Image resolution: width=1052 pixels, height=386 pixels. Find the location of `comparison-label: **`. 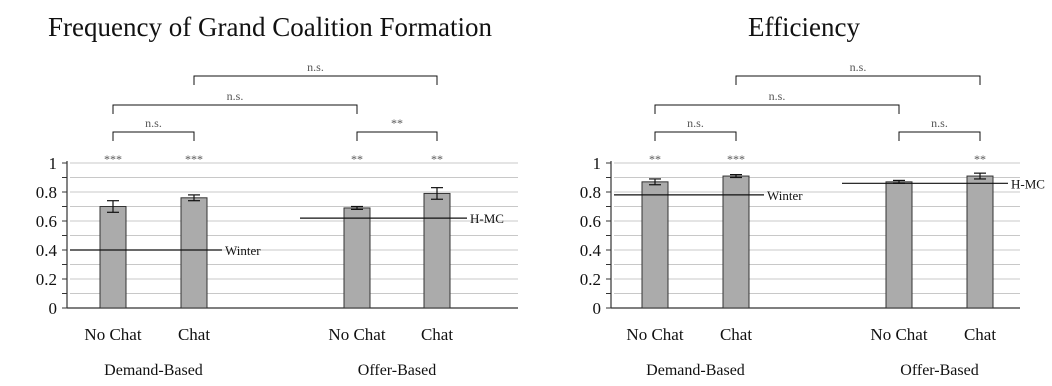

comparison-label: ** is located at coordinates (397, 123).